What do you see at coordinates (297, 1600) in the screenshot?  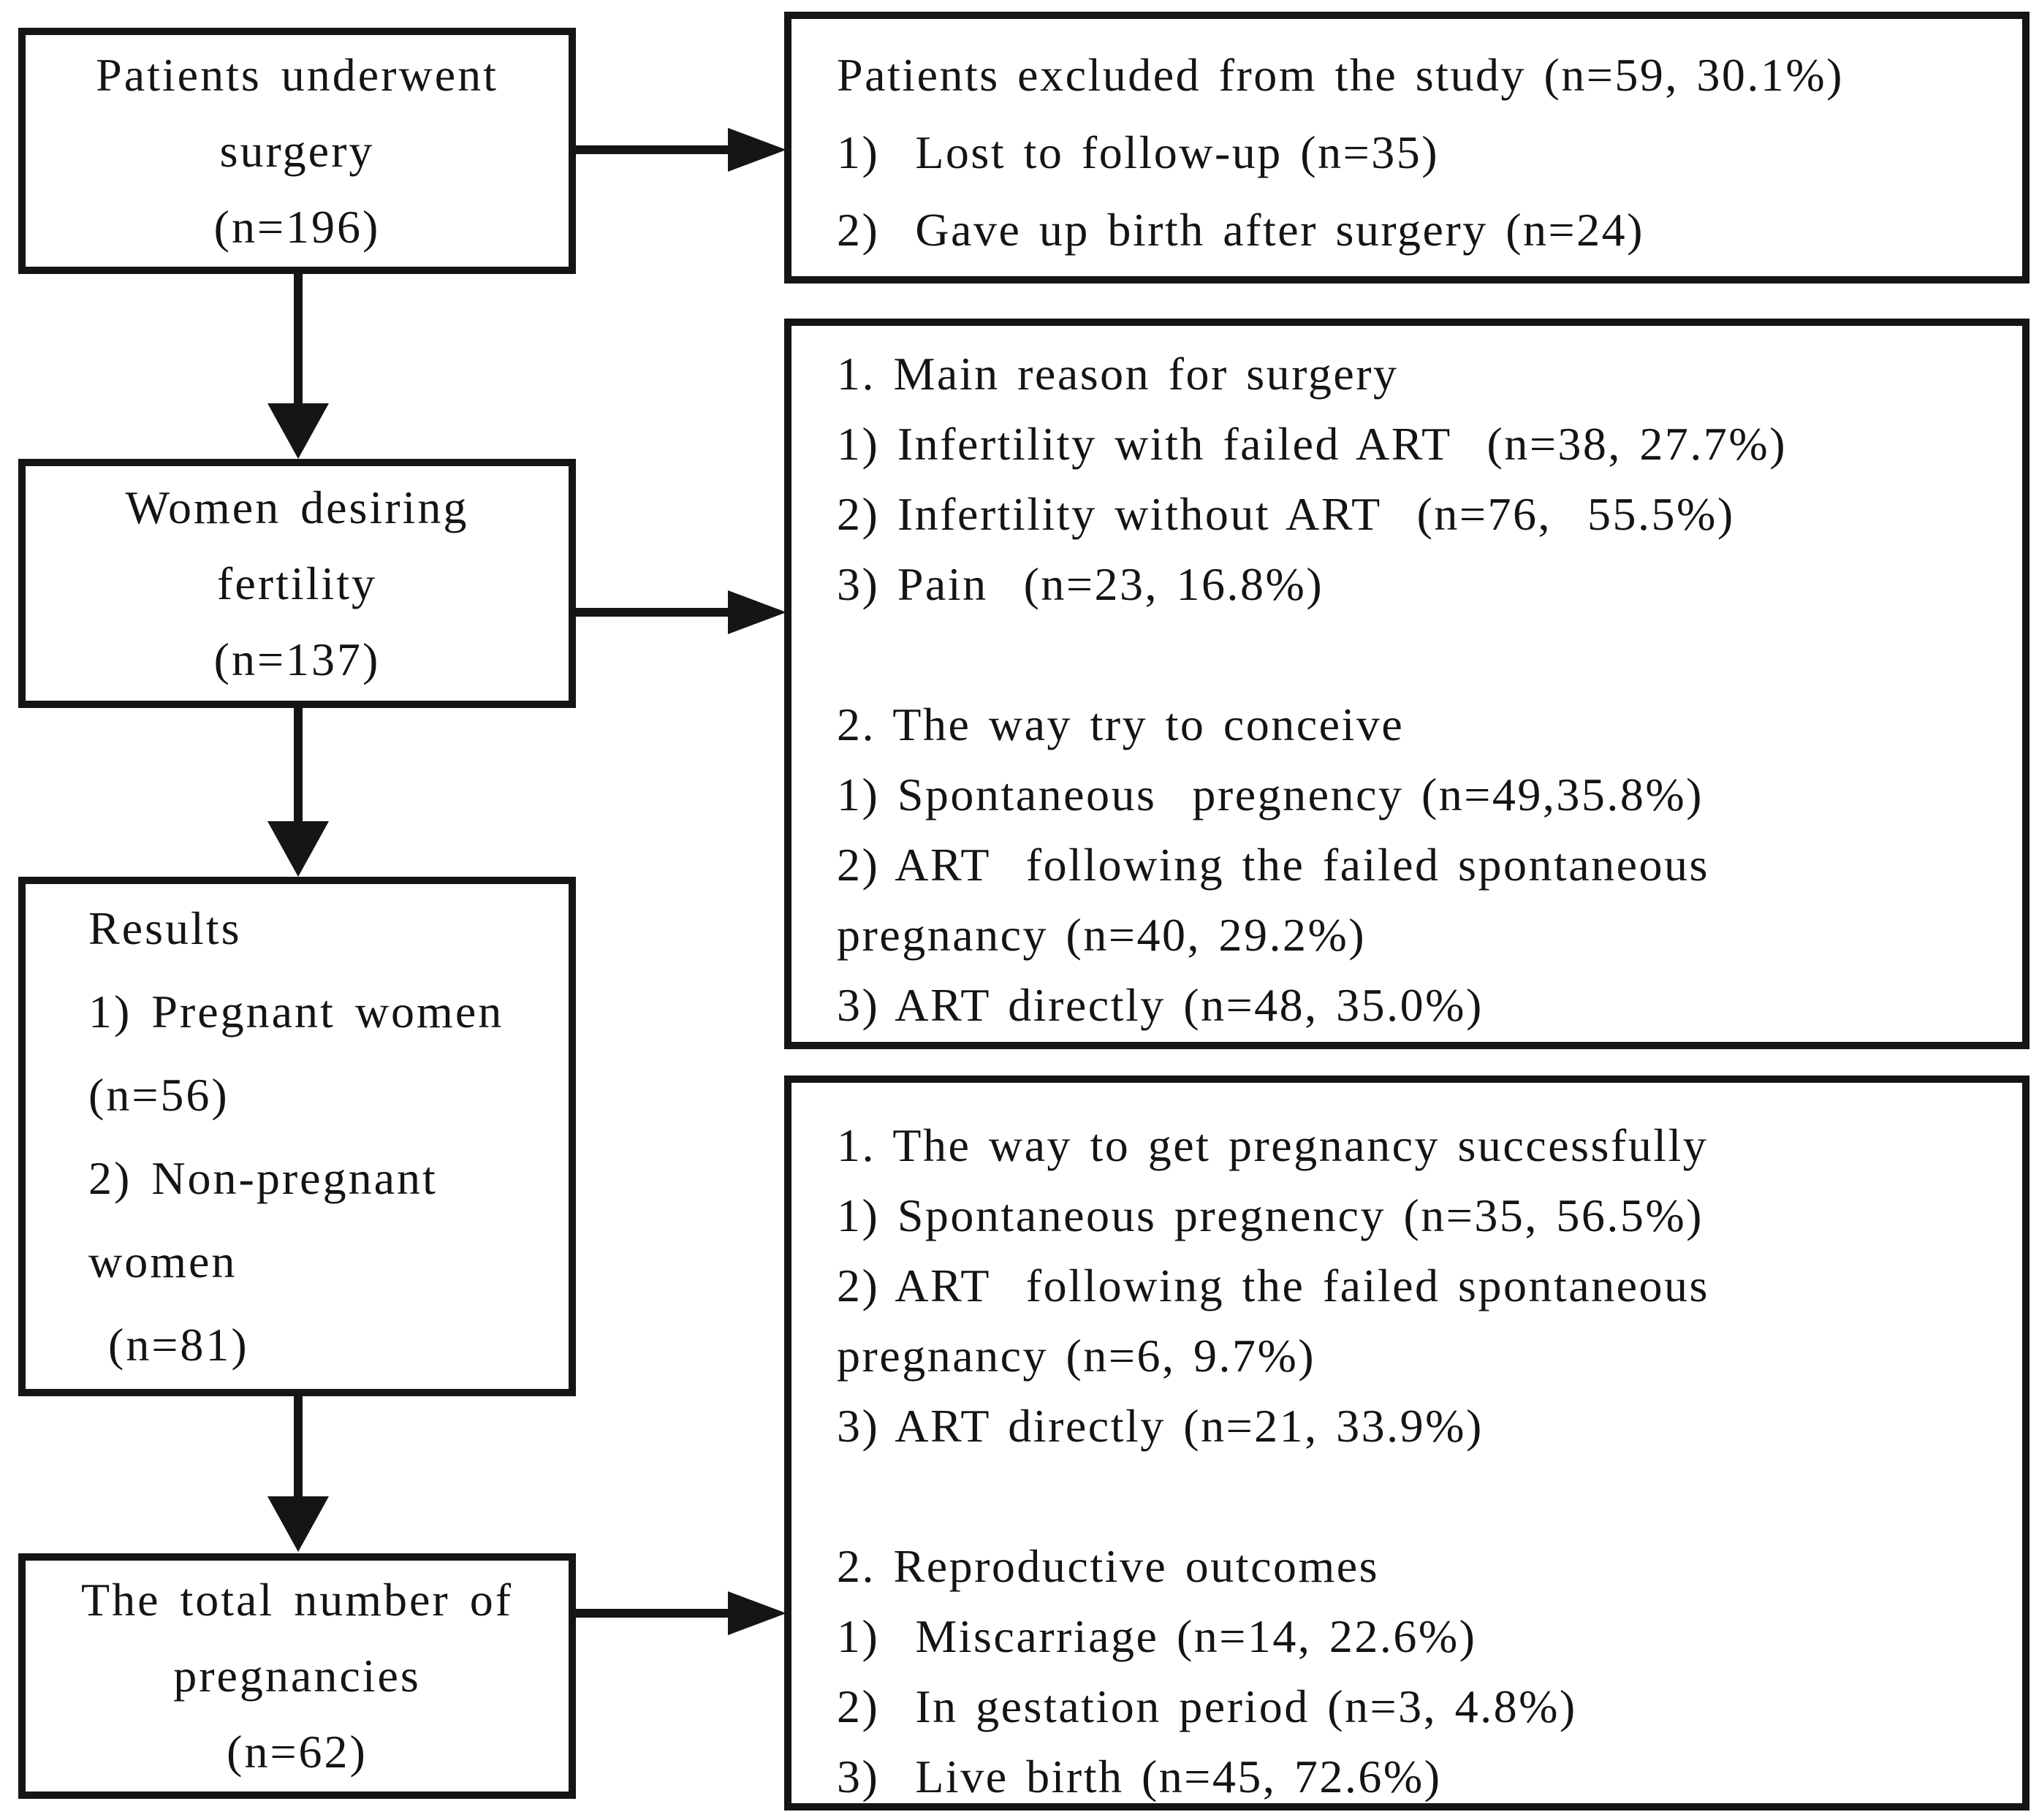 I see `text-line: The total number of` at bounding box center [297, 1600].